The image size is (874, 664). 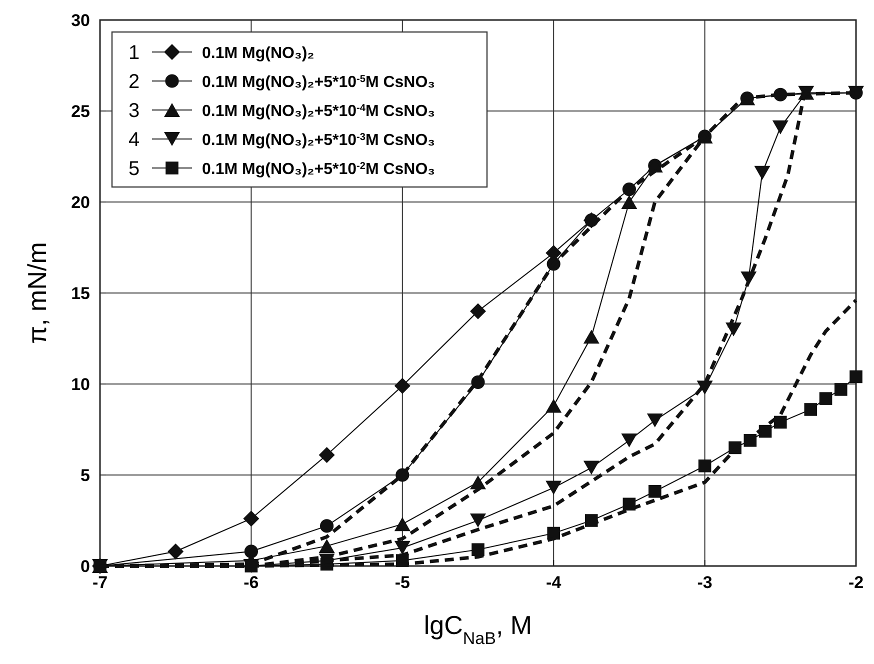 What do you see at coordinates (85, 566) in the screenshot?
I see `y-tick-label: 0` at bounding box center [85, 566].